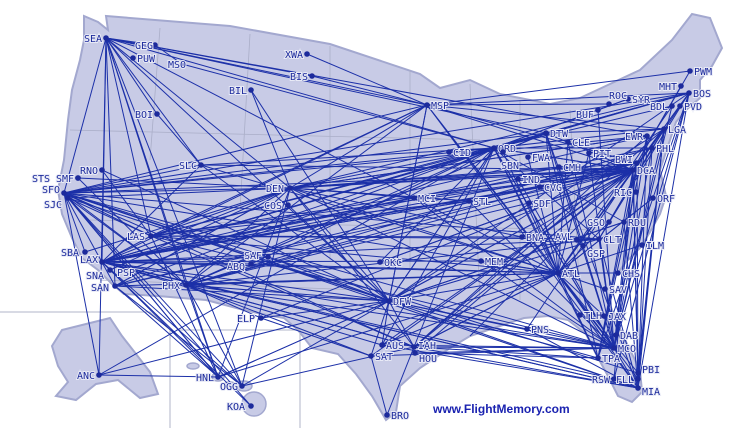 The width and height of the screenshot is (740, 428). Describe the element at coordinates (126, 273) in the screenshot. I see `airport-psp: PSP` at that location.